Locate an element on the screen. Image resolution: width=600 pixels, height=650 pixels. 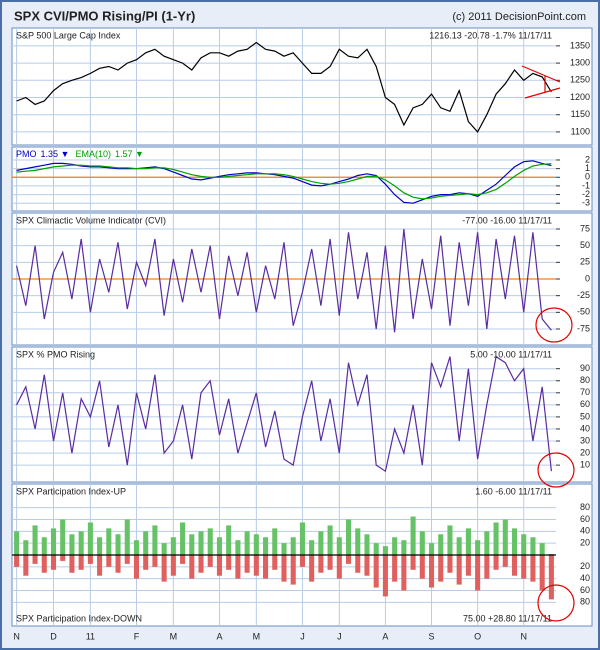
y-tick-label: 1350 is located at coordinates (580, 45).